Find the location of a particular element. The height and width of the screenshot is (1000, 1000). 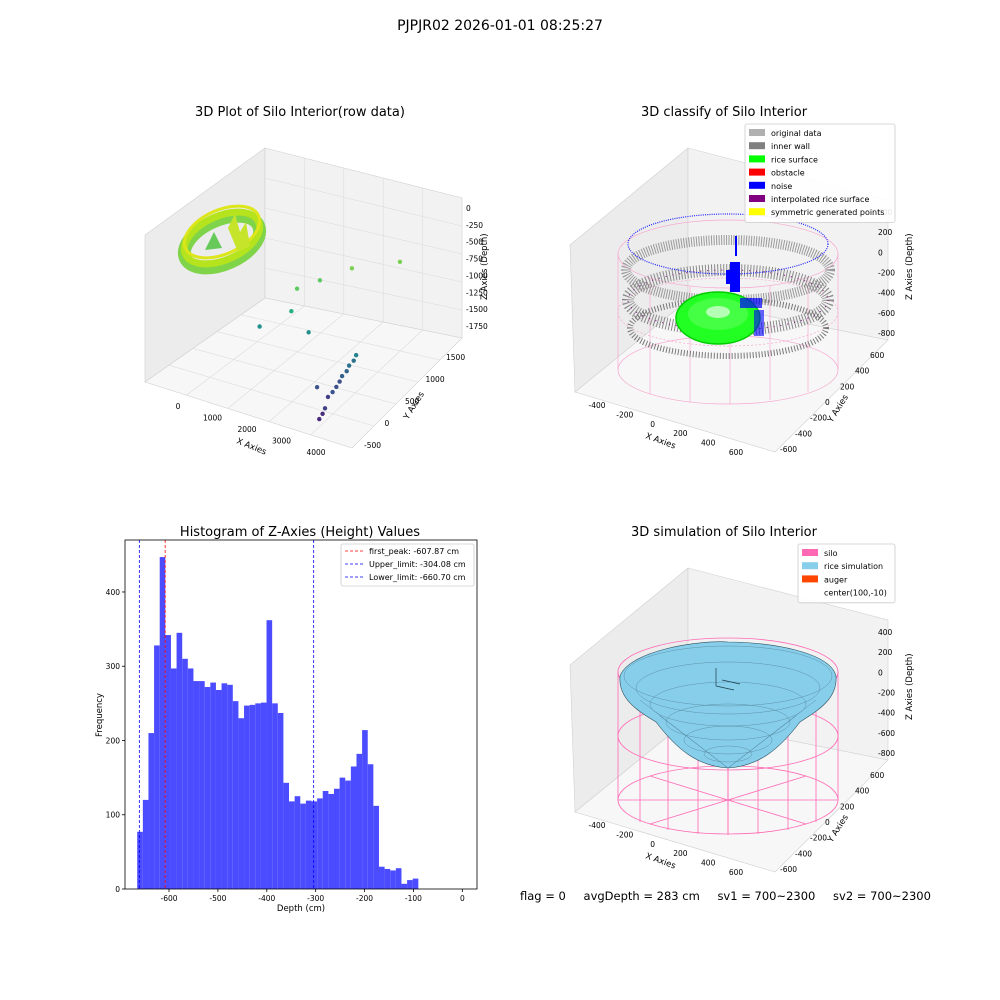

panel2-z-tick: -600 is located at coordinates (886, 313).